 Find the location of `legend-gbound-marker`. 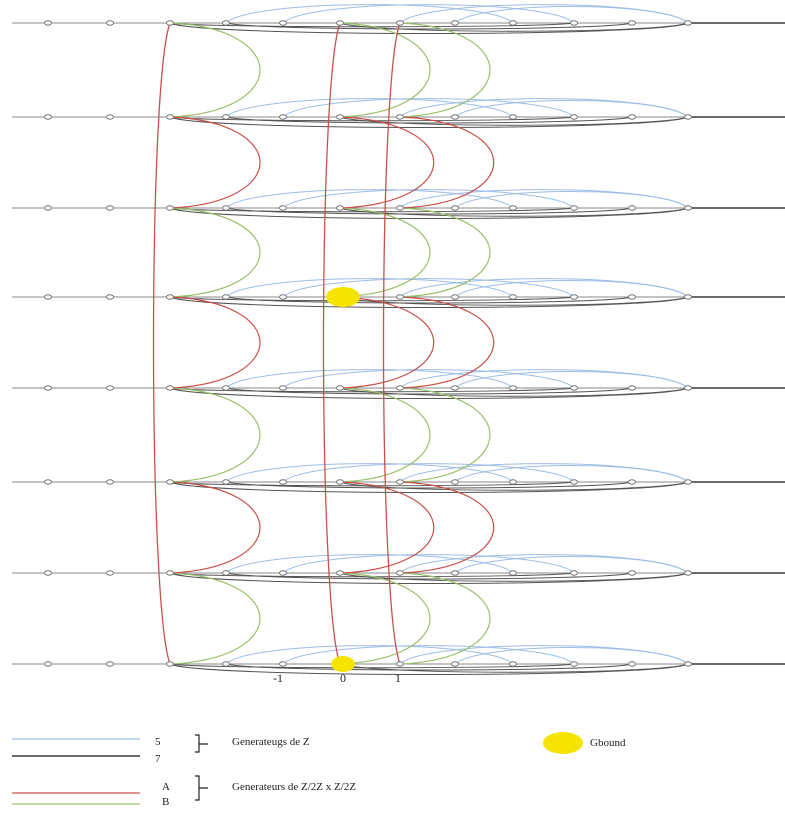

legend-gbound-marker is located at coordinates (563, 743).